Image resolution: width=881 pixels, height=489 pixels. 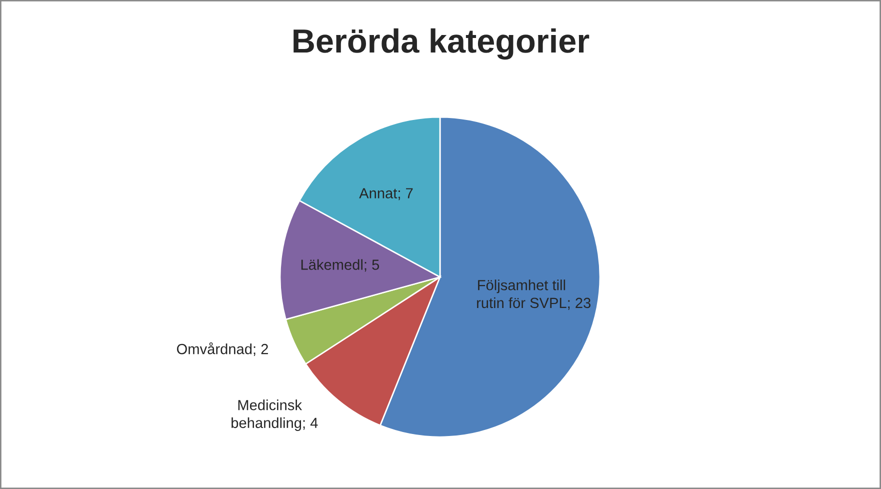 What do you see at coordinates (267, 415) in the screenshot?
I see `slice-label: Medicinsk behandling` at bounding box center [267, 415].